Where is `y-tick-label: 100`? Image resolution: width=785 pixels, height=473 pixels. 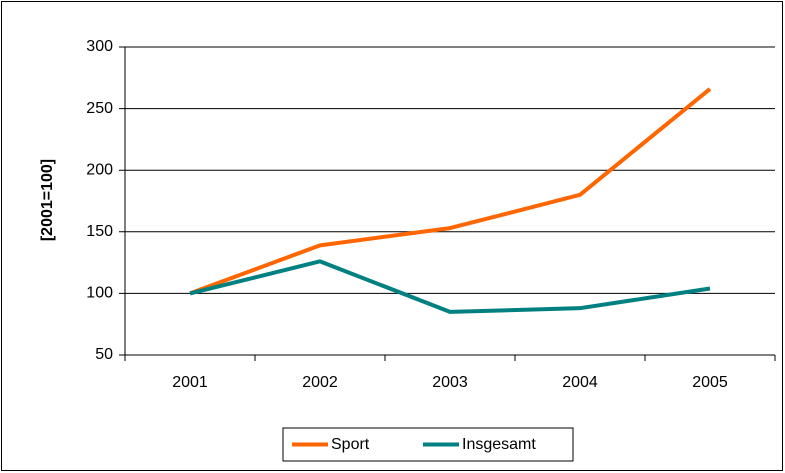 y-tick-label: 100 is located at coordinates (99, 293).